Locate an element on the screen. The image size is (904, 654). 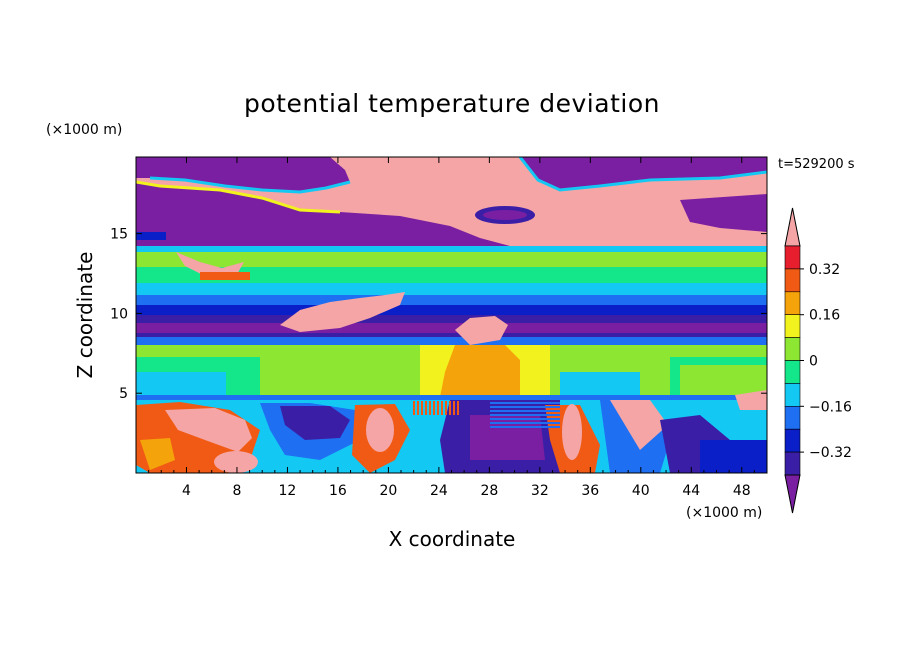
y-tick-label: 5 is located at coordinates (123, 394).